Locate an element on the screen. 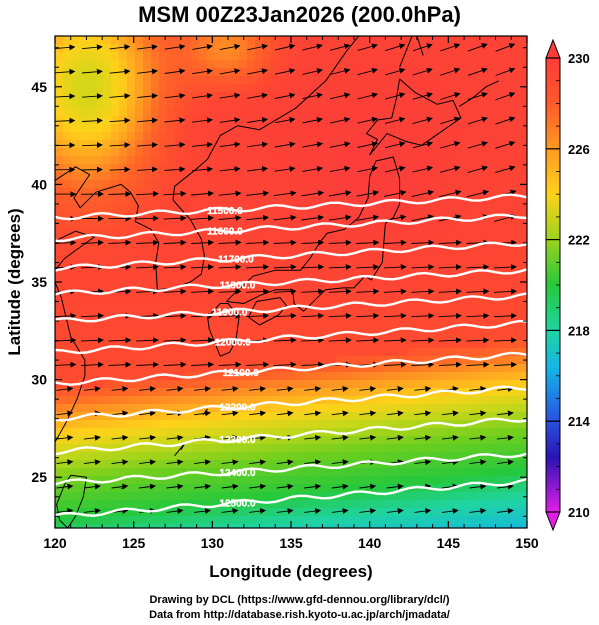  y-tick-label: 25 is located at coordinates (39, 477).